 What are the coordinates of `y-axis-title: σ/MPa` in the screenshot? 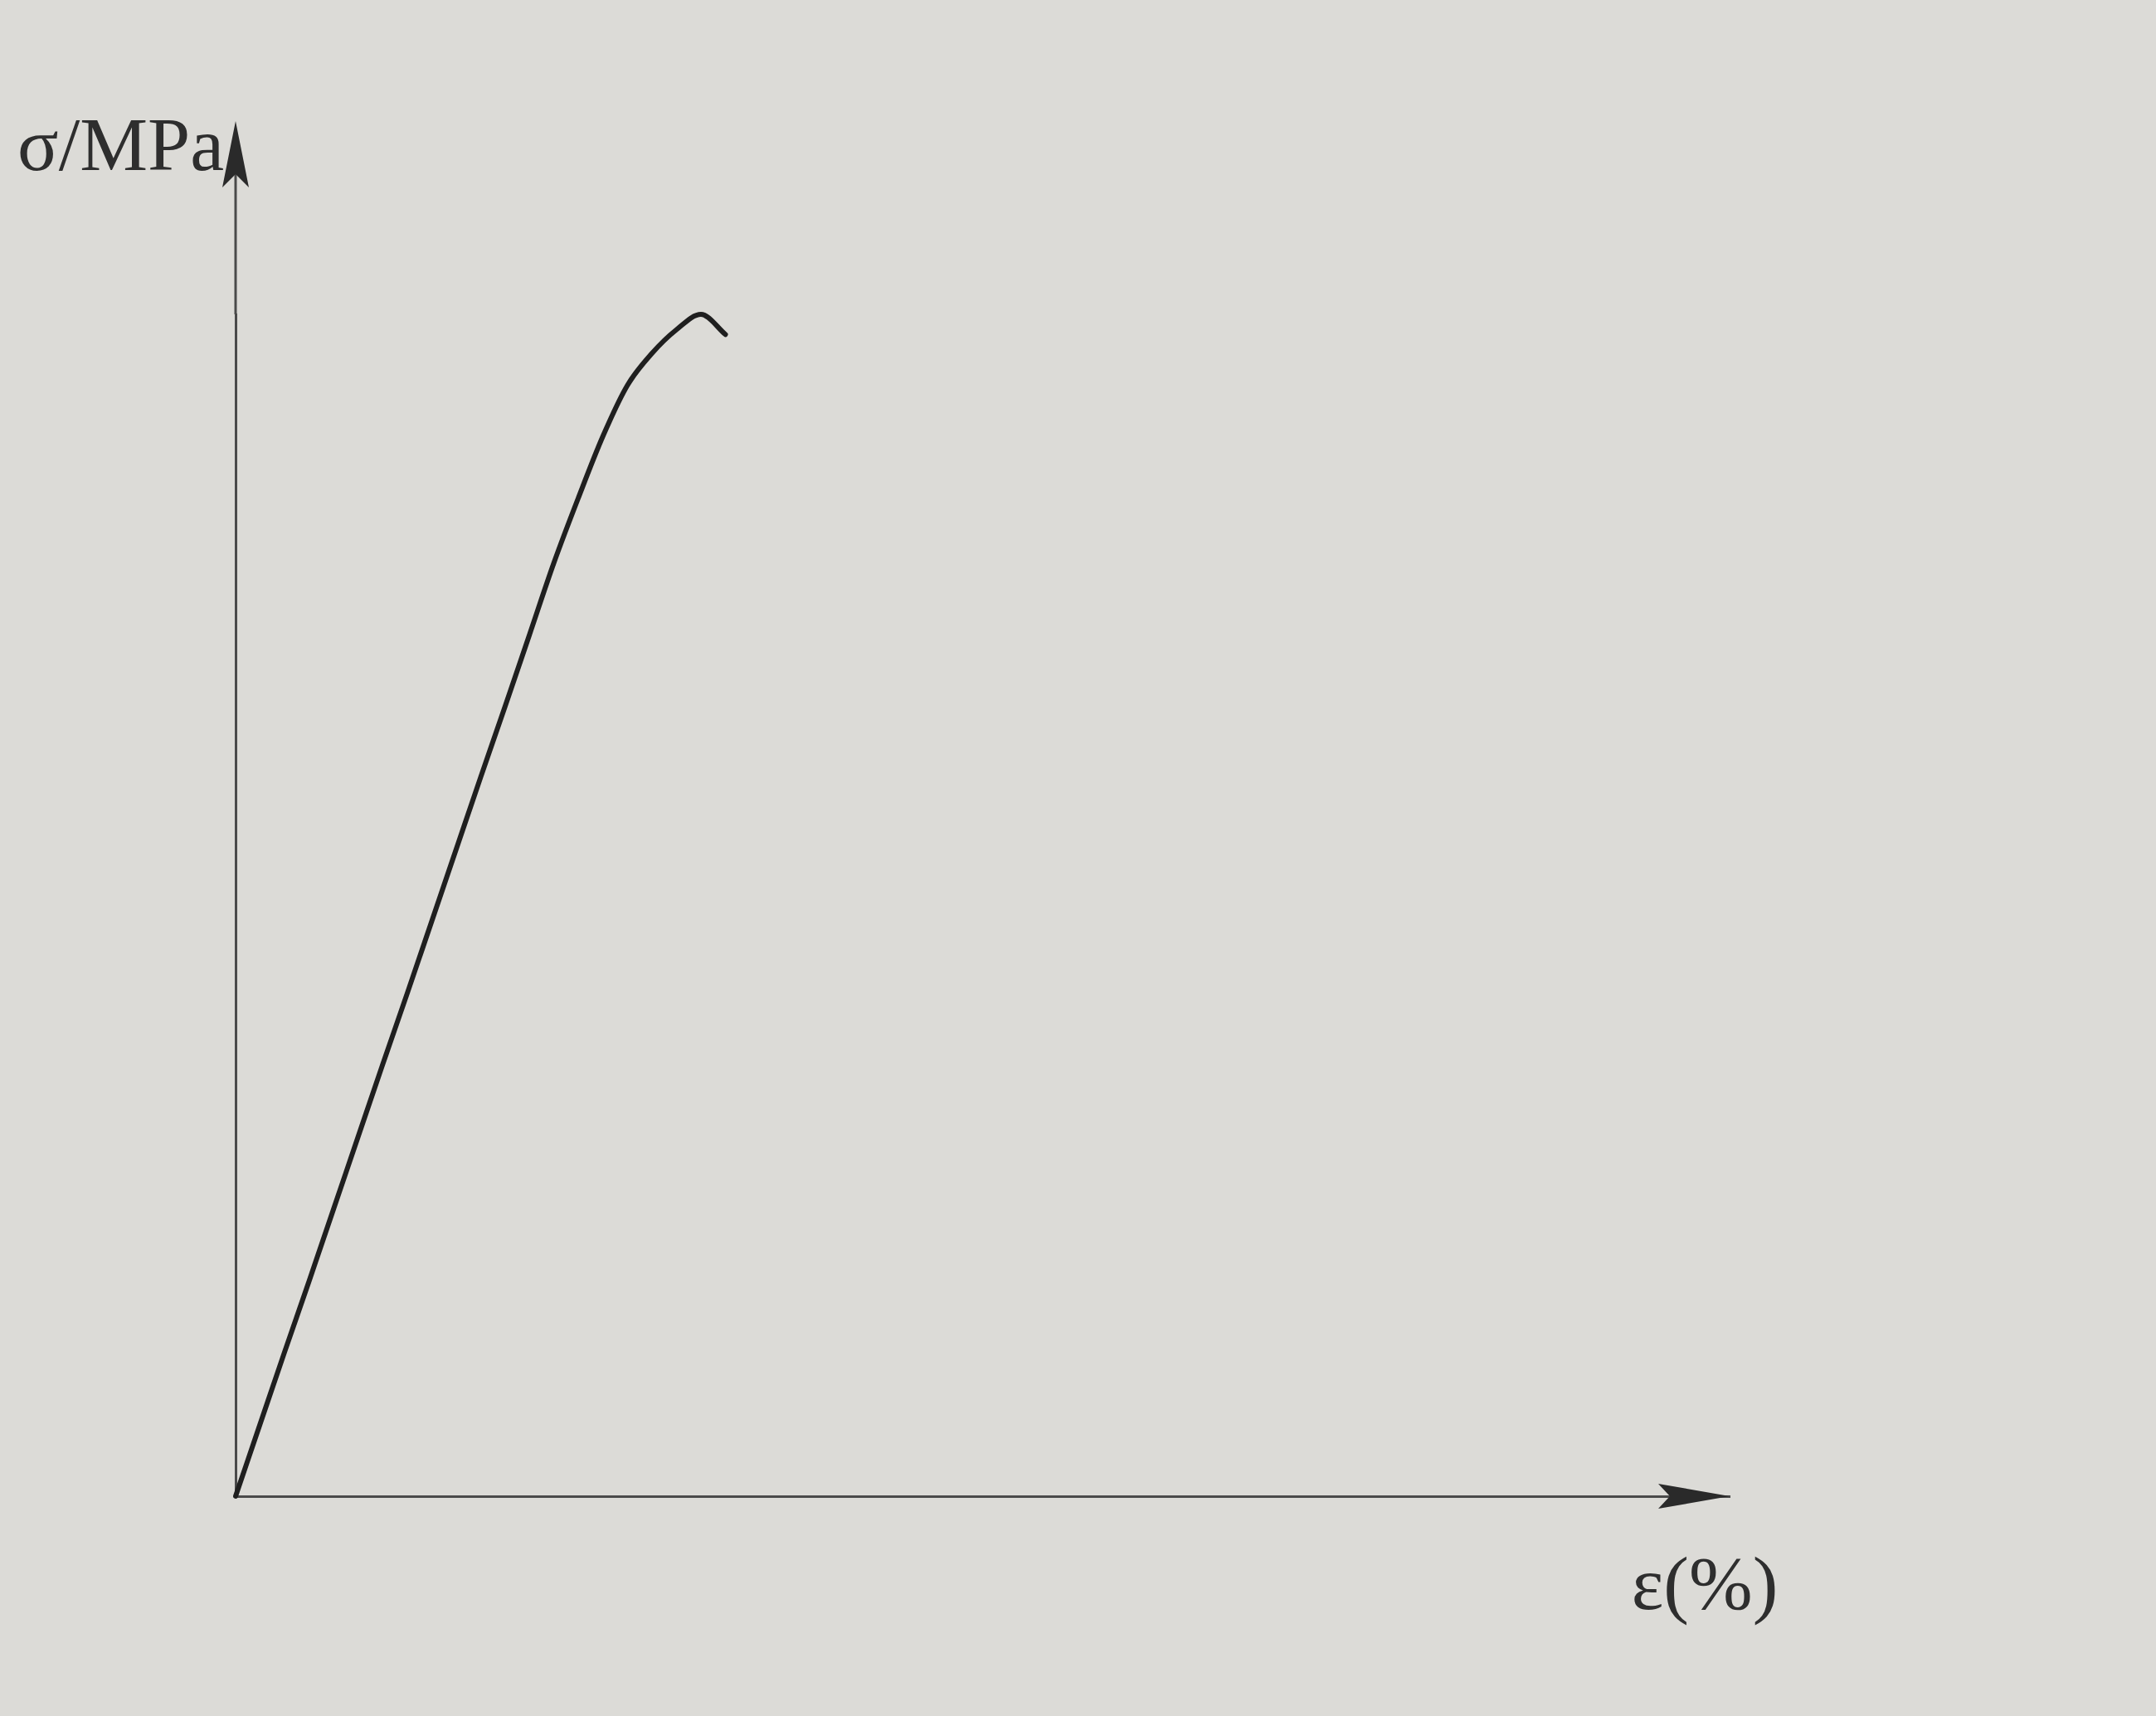 It's located at (120, 144).